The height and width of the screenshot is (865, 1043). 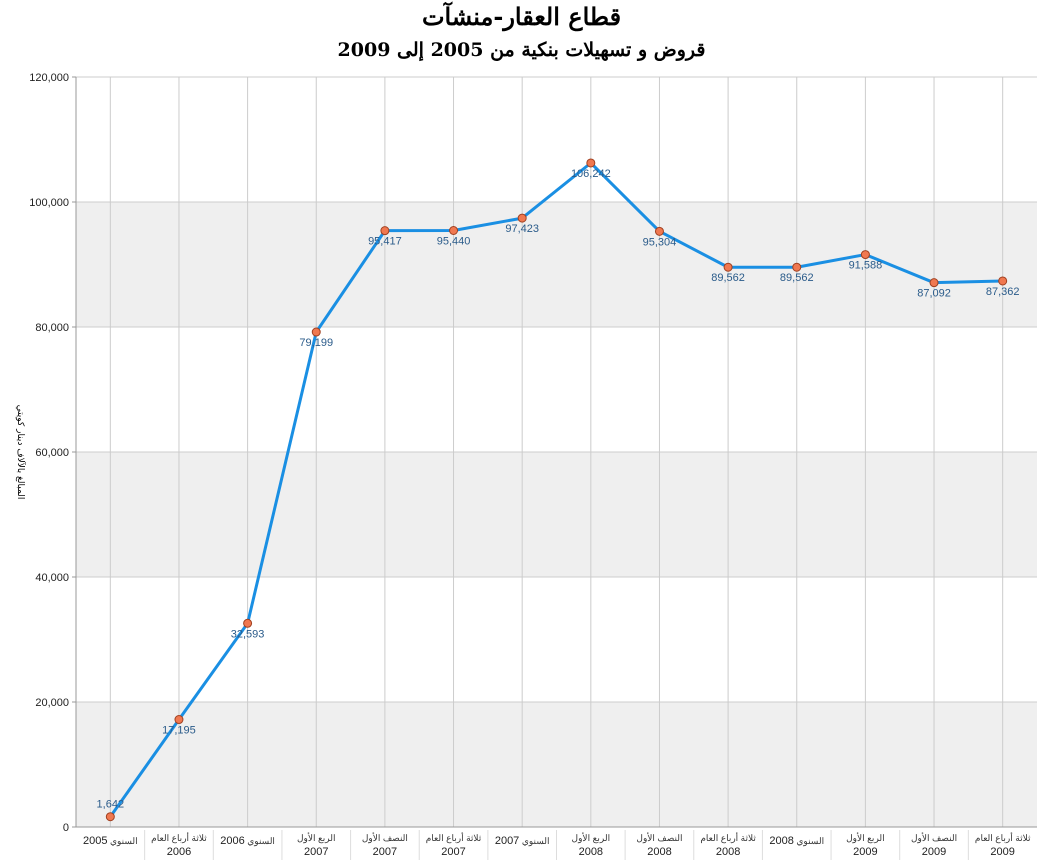 What do you see at coordinates (934, 294) in the screenshot?
I see `data-label: 87,092` at bounding box center [934, 294].